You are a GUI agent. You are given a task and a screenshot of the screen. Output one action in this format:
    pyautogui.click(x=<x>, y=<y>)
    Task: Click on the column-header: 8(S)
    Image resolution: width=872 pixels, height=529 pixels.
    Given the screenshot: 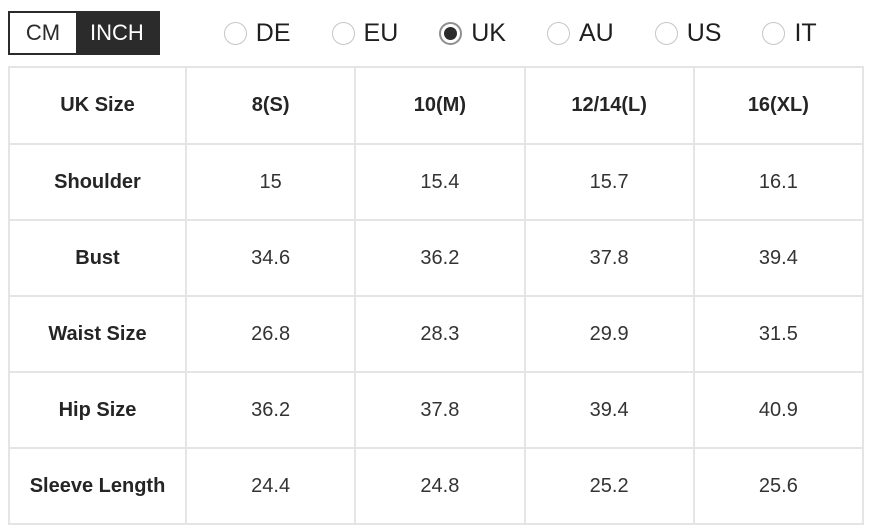 What is the action you would take?
    pyautogui.click(x=270, y=105)
    